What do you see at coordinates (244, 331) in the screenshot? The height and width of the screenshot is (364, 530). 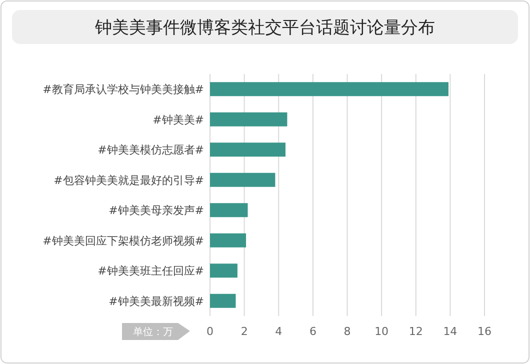 I see `x-tick-label: 2` at bounding box center [244, 331].